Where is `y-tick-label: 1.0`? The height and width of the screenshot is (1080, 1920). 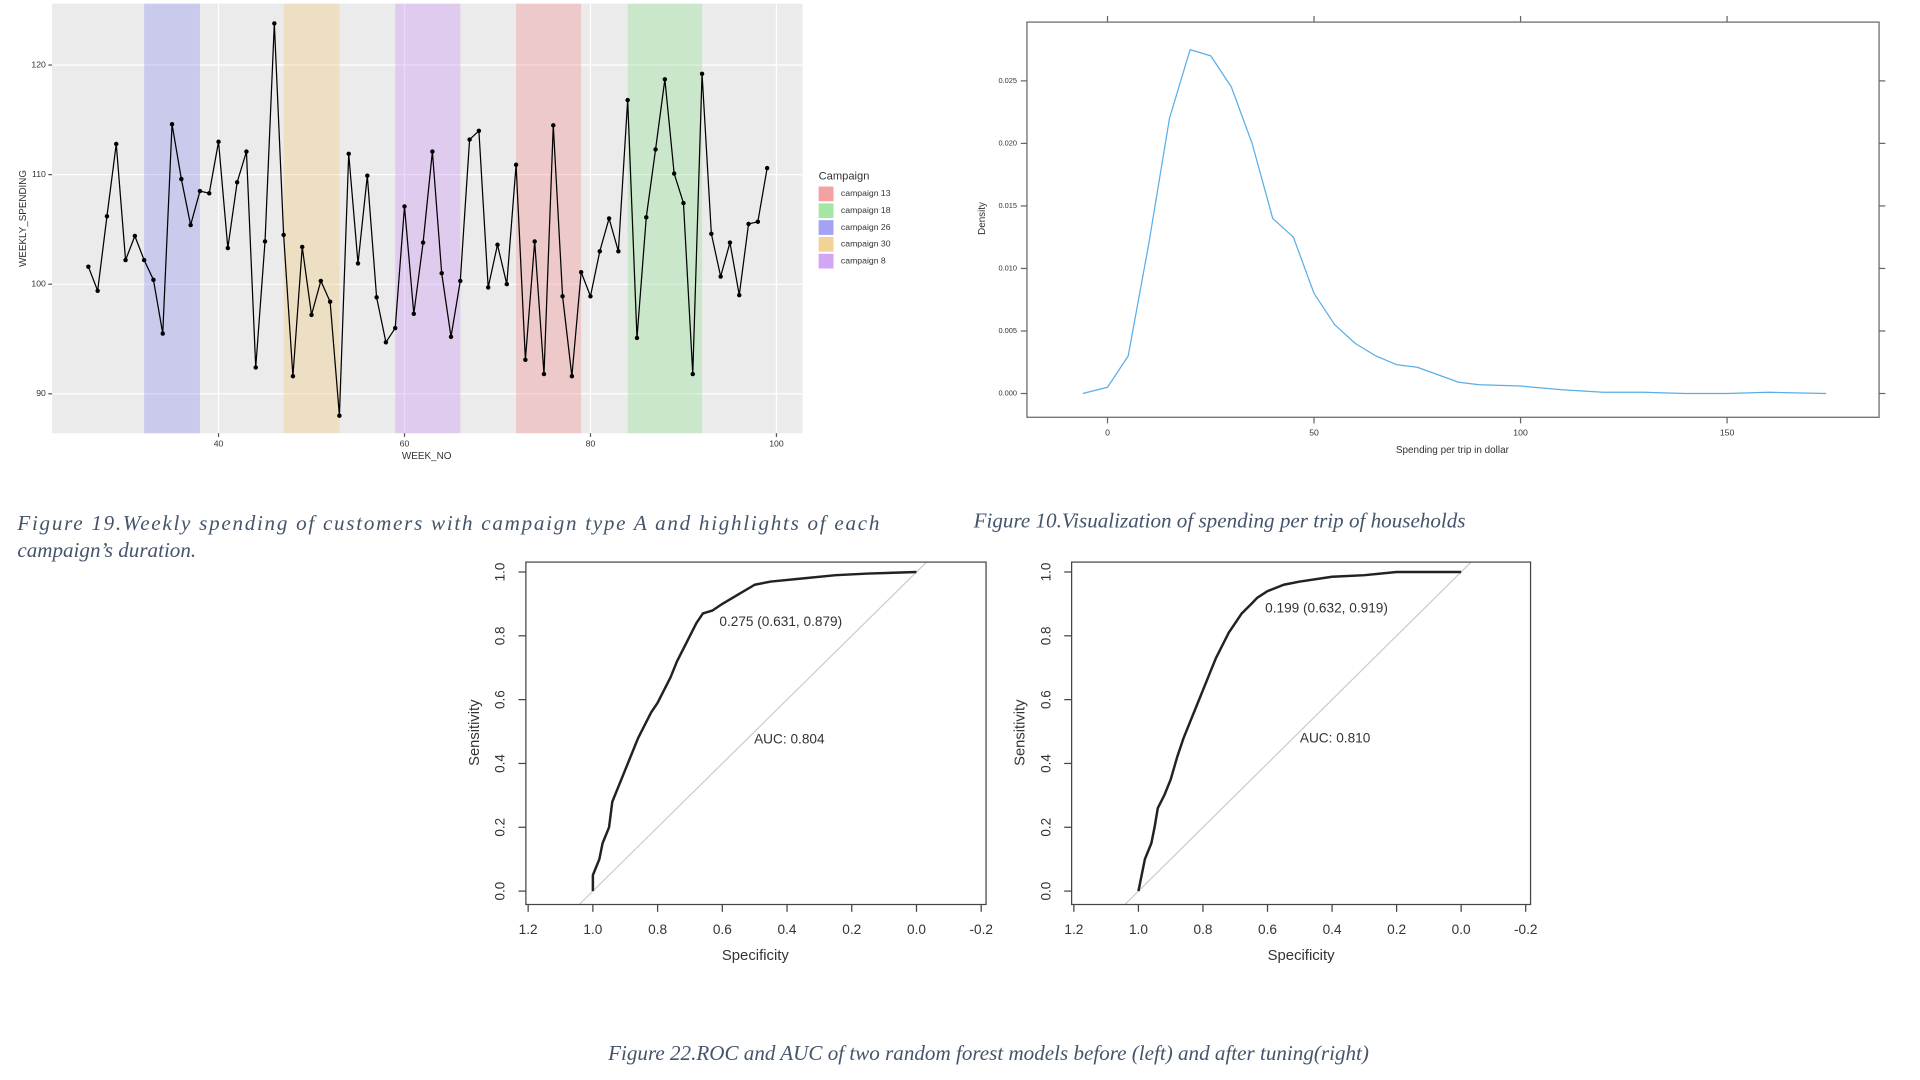 y-tick-label: 1.0 is located at coordinates (1045, 571).